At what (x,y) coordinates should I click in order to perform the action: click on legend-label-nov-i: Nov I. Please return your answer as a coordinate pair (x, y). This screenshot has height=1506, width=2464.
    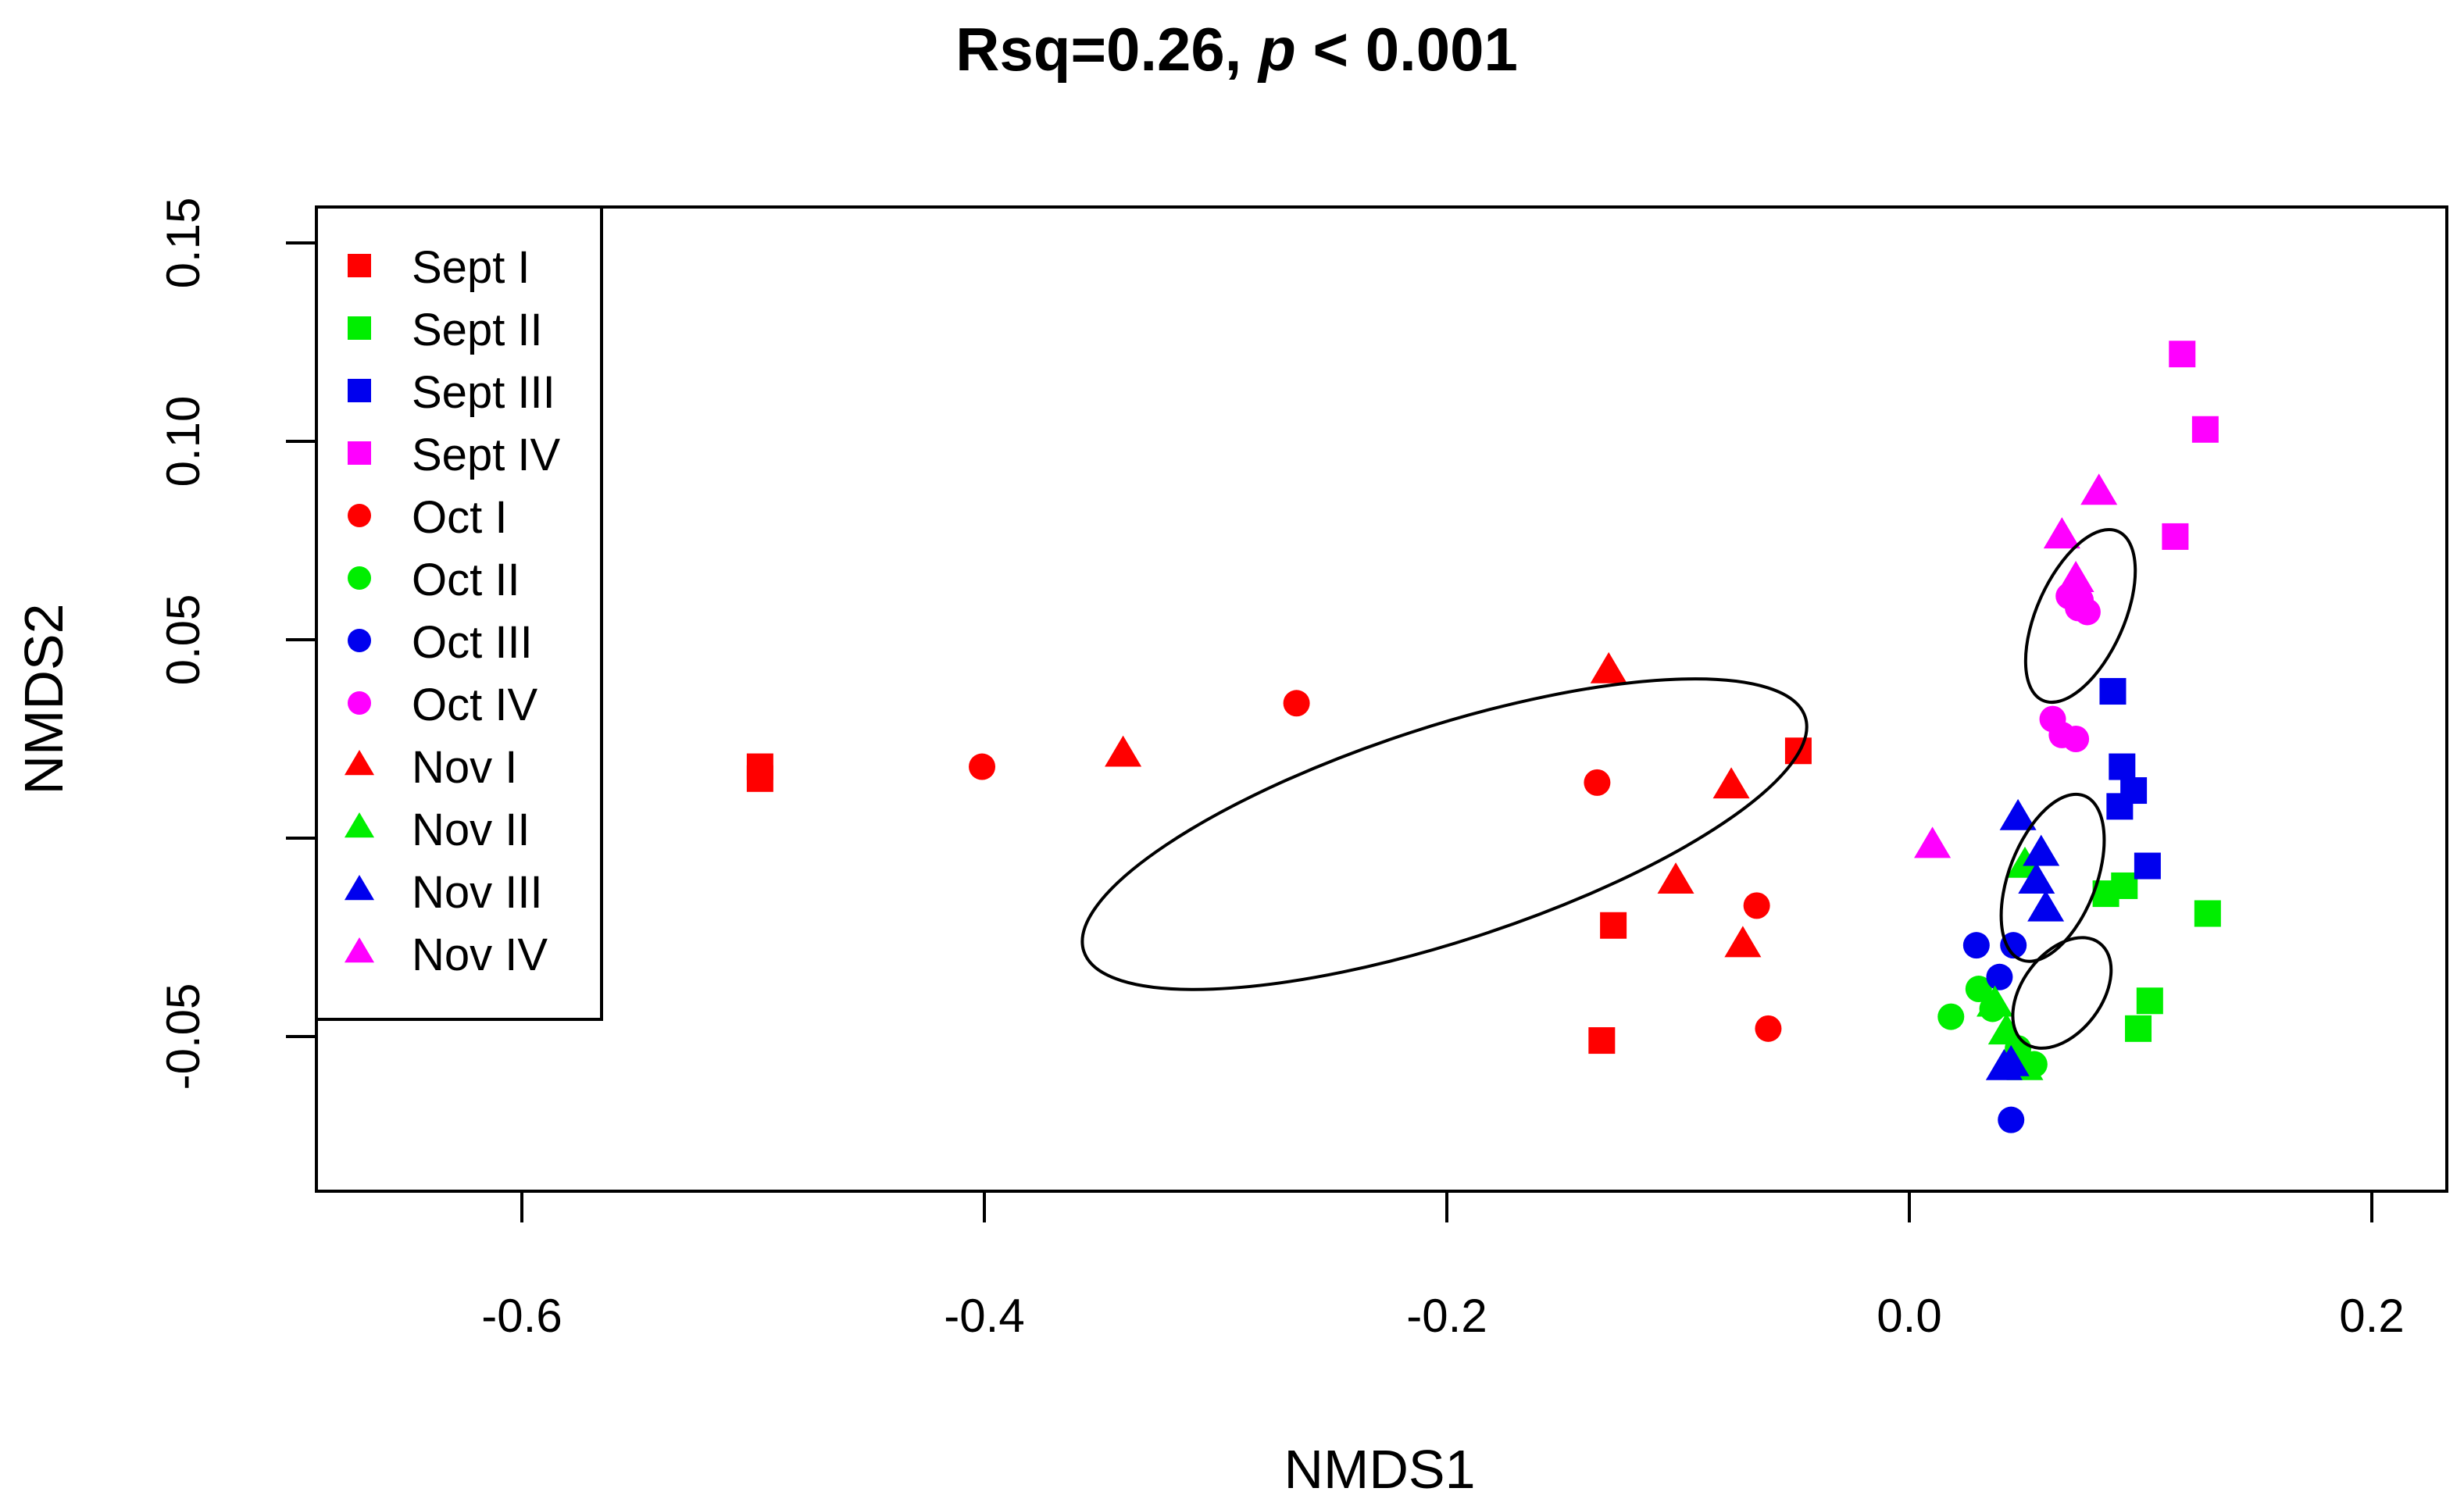
    Looking at the image, I should click on (464, 767).